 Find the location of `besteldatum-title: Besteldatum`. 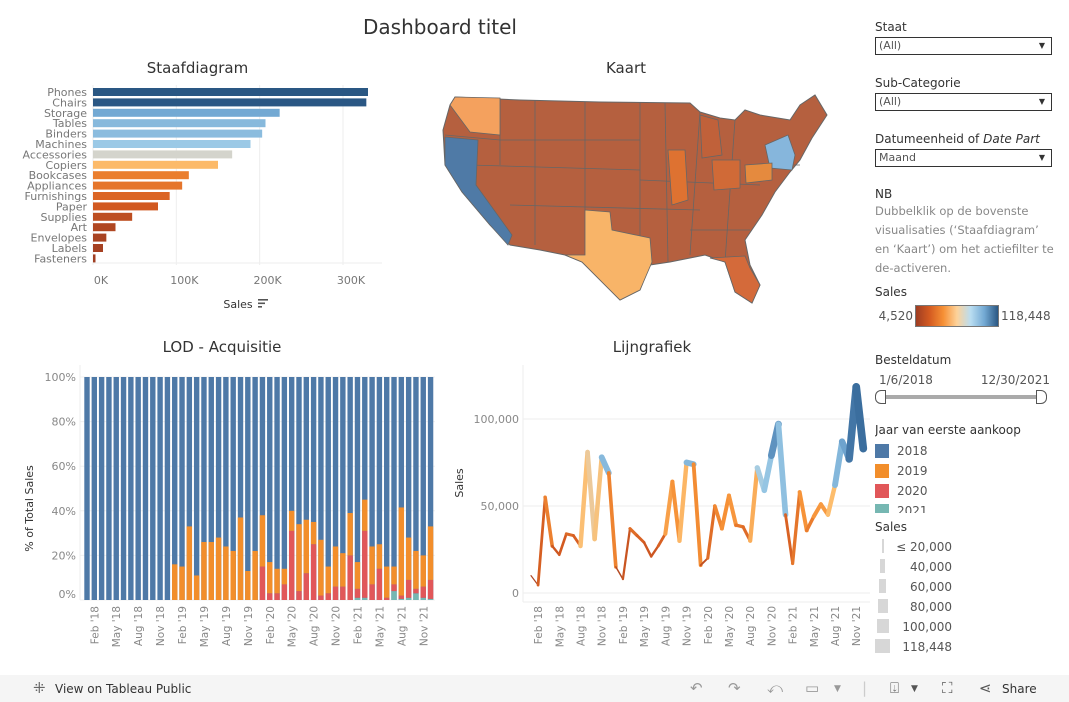

besteldatum-title: Besteldatum is located at coordinates (913, 360).